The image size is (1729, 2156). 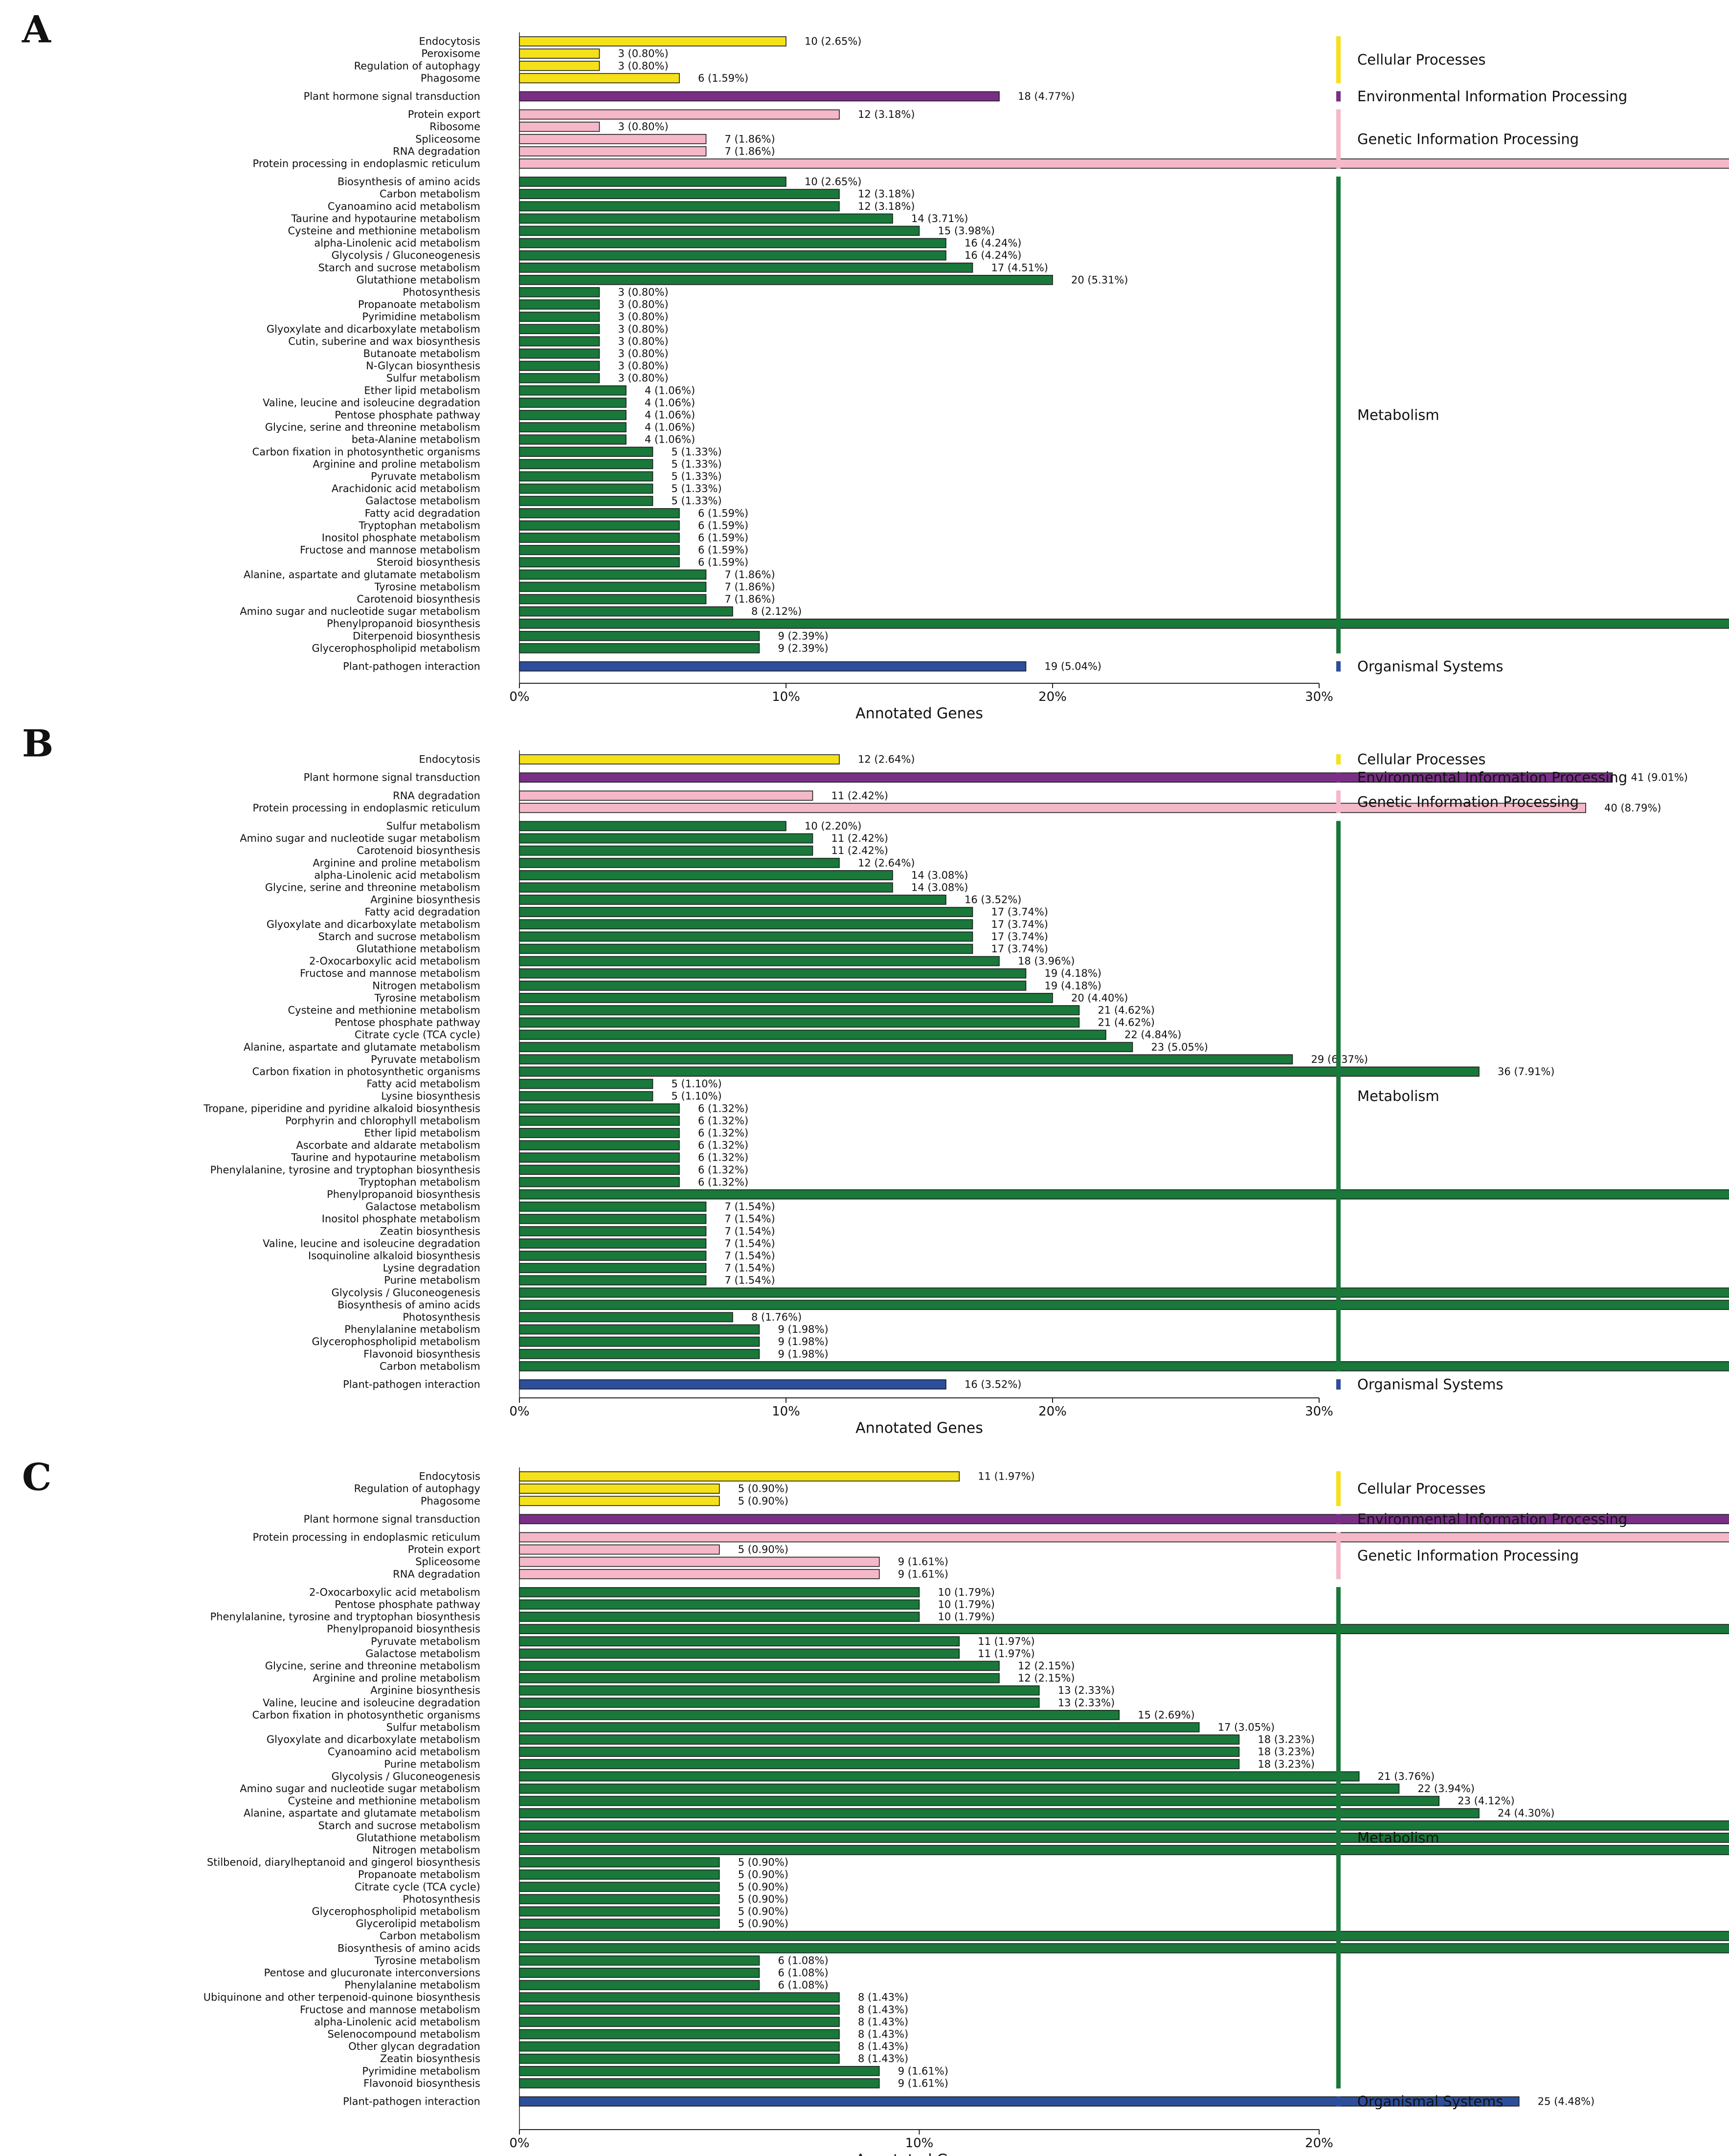 I want to click on group-label: Cellular Processes, so click(x=1421, y=759).